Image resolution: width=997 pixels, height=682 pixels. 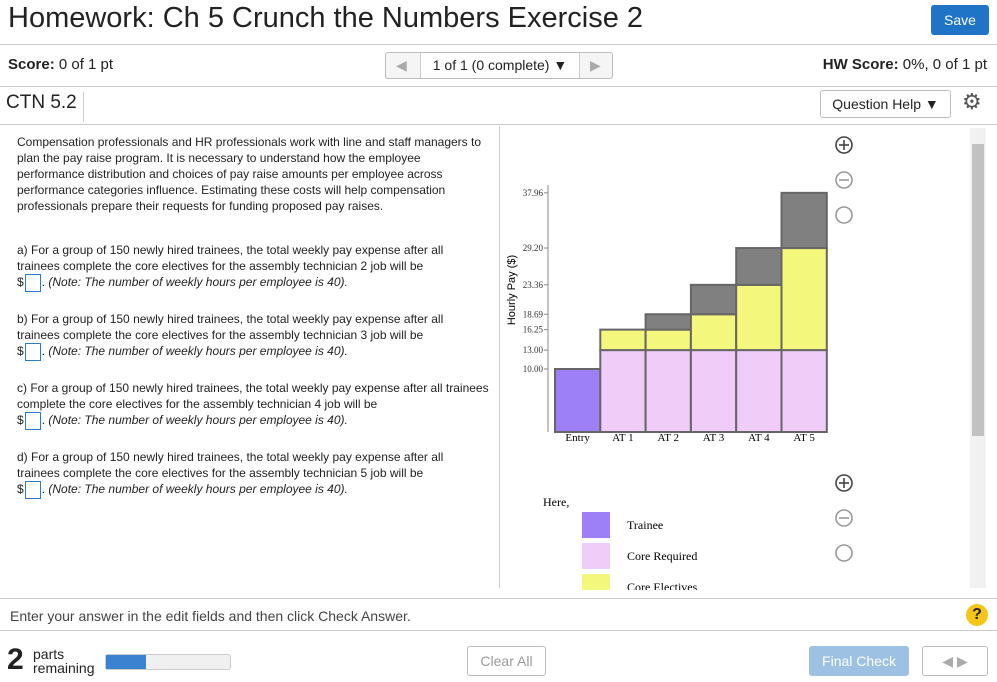 What do you see at coordinates (759, 438) in the screenshot?
I see `x-tick-label: AT 4` at bounding box center [759, 438].